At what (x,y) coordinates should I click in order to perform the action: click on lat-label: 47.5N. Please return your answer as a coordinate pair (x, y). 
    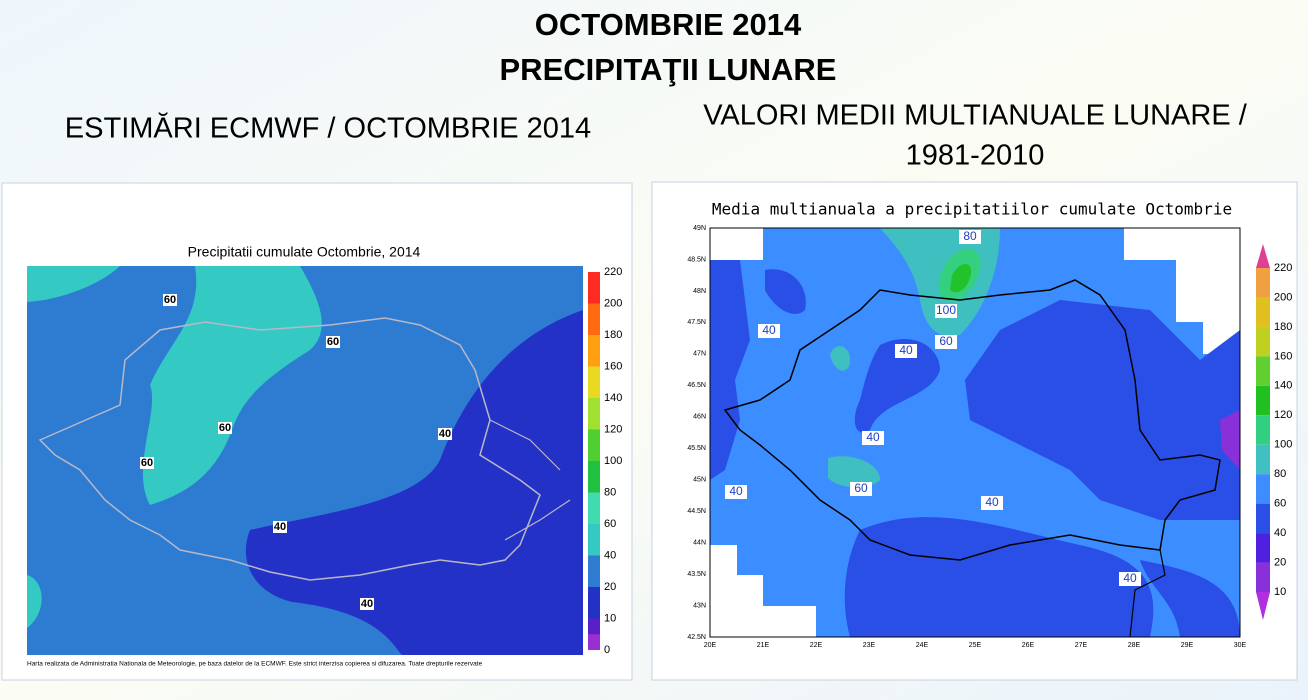
    Looking at the image, I should click on (696, 322).